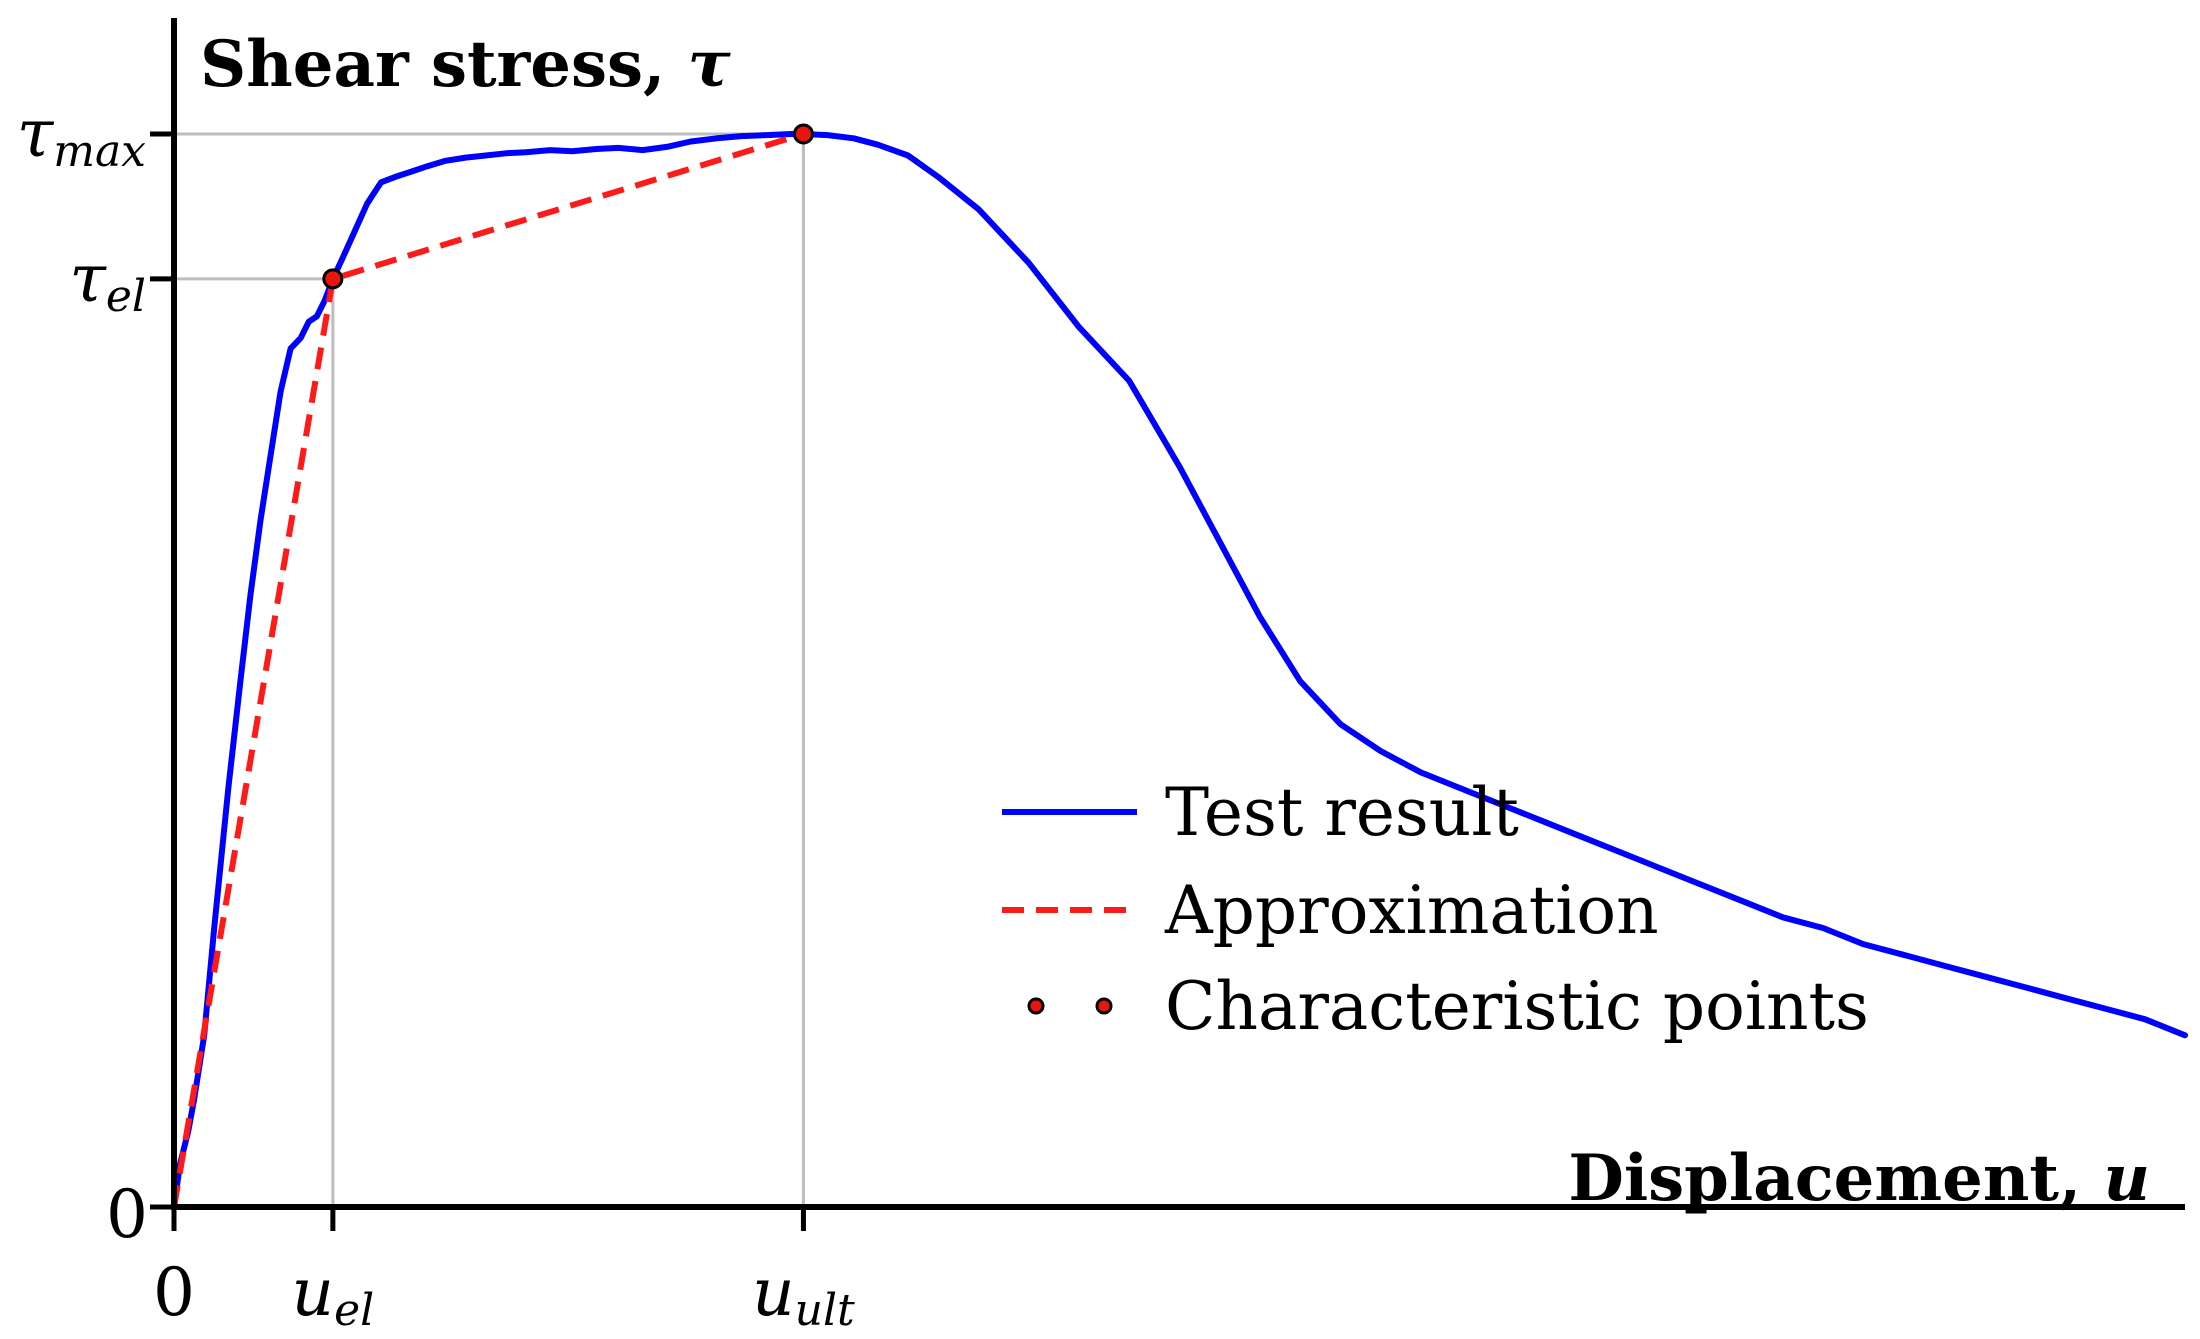 This screenshot has width=2200, height=1339. Describe the element at coordinates (127, 1214) in the screenshot. I see `y-origin-label: 0` at that location.